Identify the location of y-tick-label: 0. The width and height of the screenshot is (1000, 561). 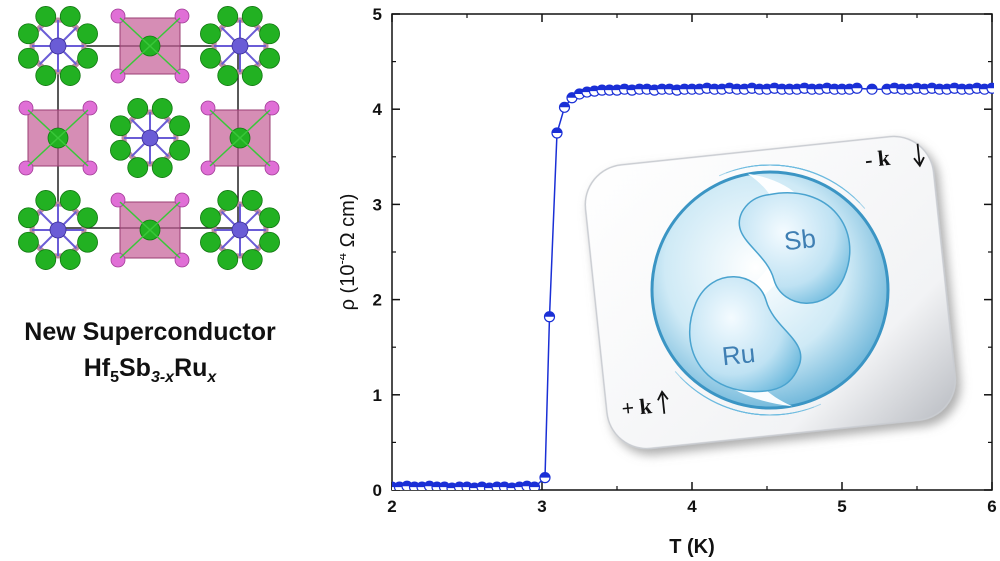
(377, 490).